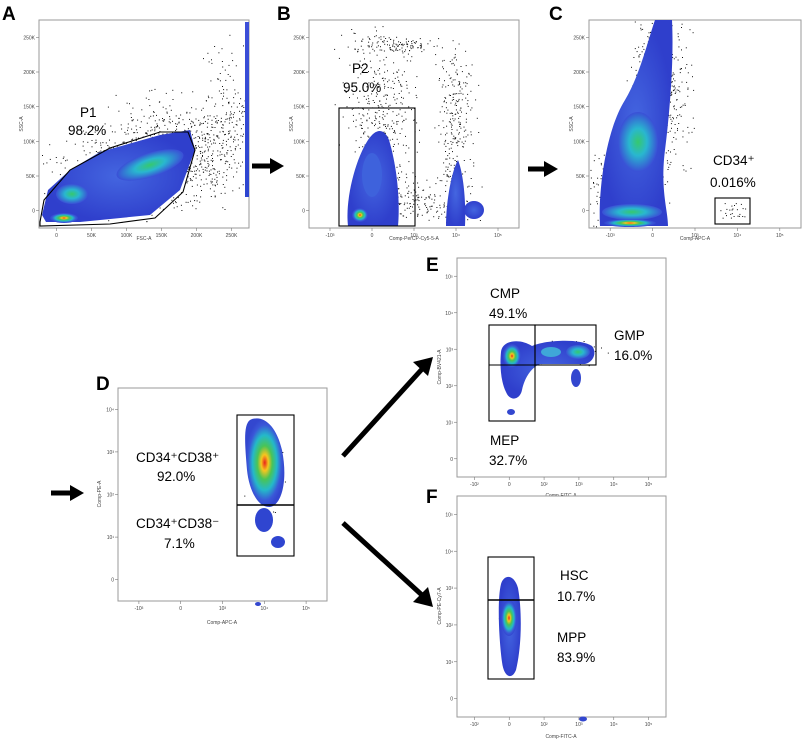 This screenshot has height=744, width=803. I want to click on panel-d-population-cd38pos, so click(265, 463).